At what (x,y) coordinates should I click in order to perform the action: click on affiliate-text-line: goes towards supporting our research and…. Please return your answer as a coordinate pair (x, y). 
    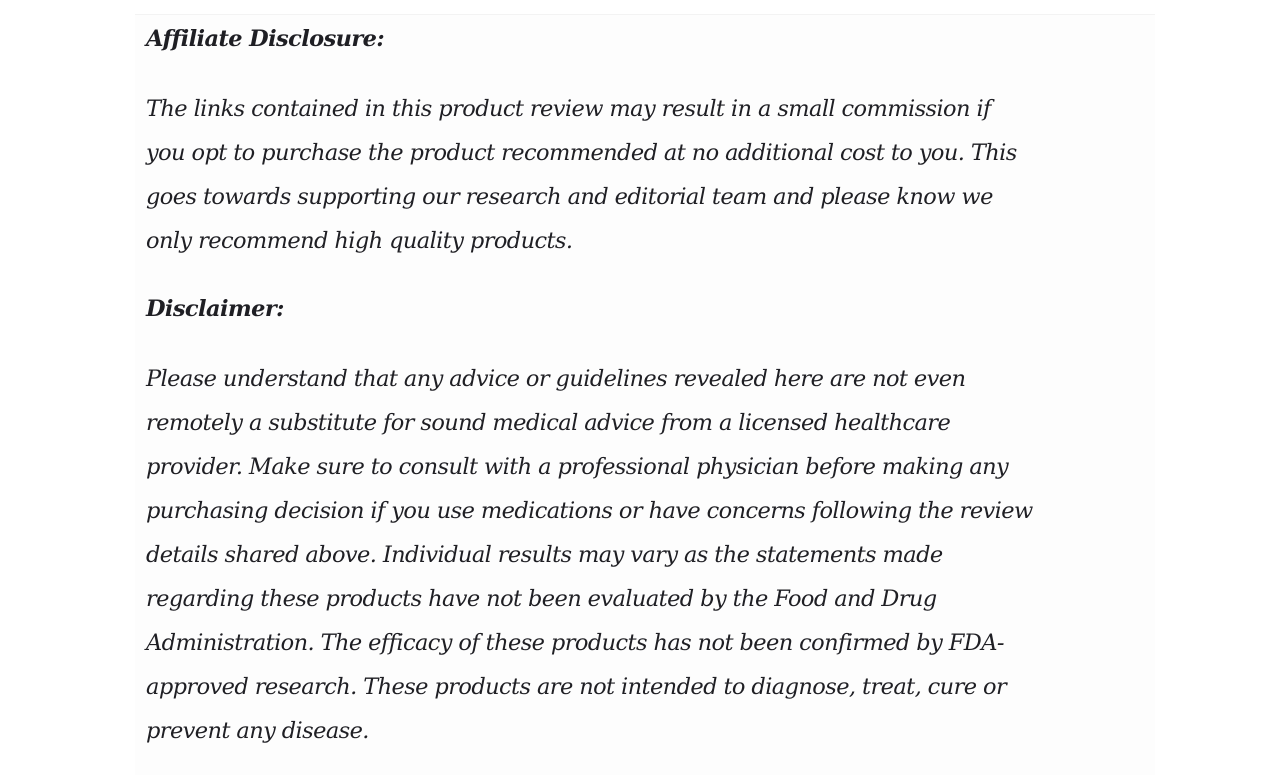
    Looking at the image, I should click on (569, 197).